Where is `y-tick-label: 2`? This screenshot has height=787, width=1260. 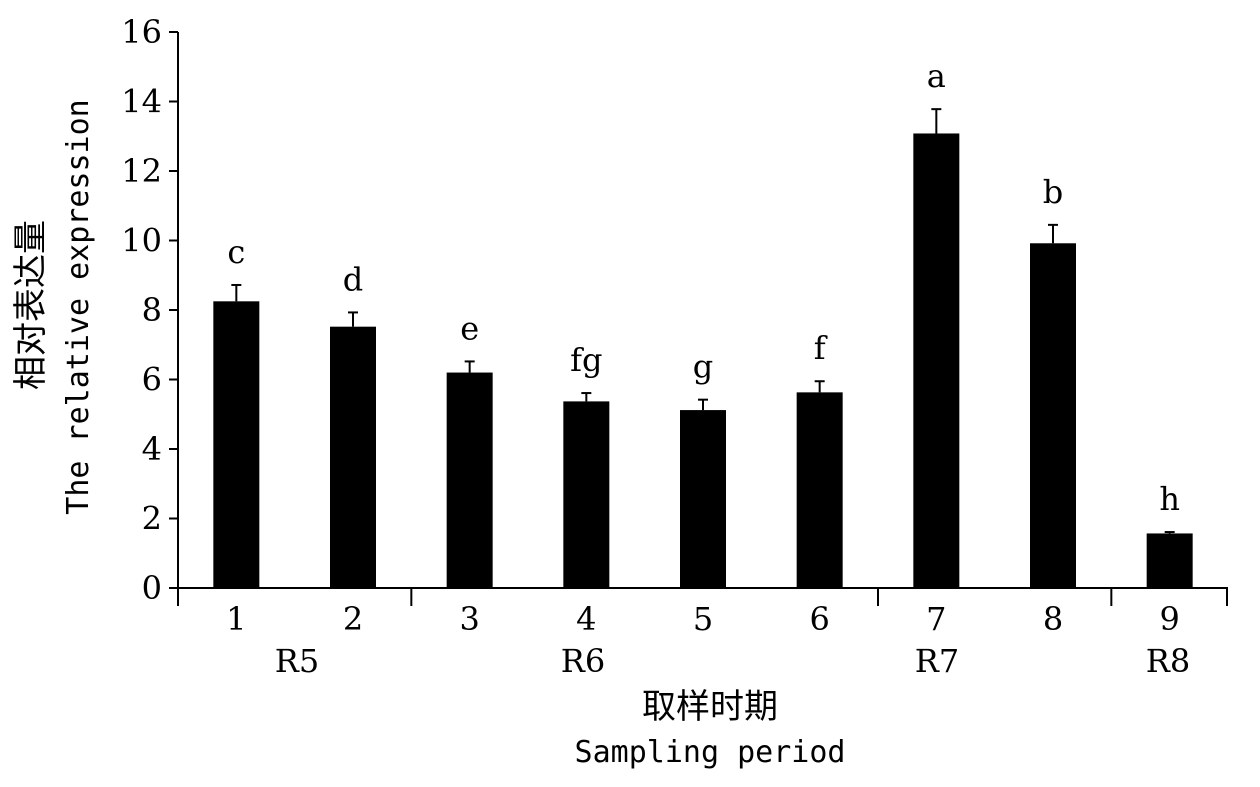 y-tick-label: 2 is located at coordinates (152, 519).